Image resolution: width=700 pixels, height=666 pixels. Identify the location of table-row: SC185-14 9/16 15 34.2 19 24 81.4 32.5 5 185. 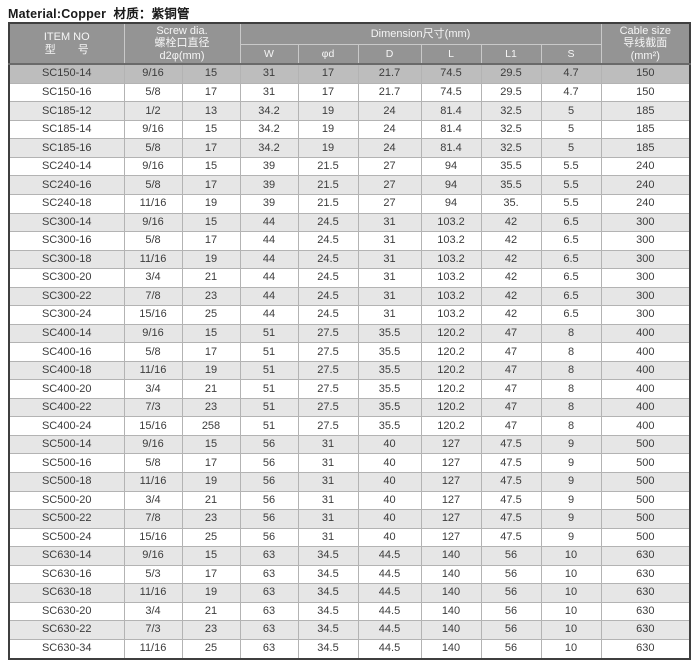
(349, 129).